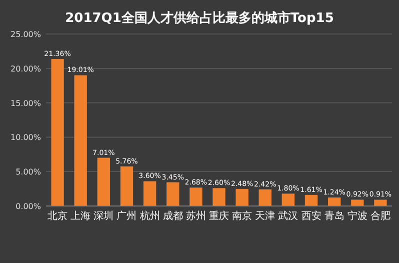 This screenshot has height=263, width=399. What do you see at coordinates (242, 216) in the screenshot?
I see `x-tick-label: 南京` at bounding box center [242, 216].